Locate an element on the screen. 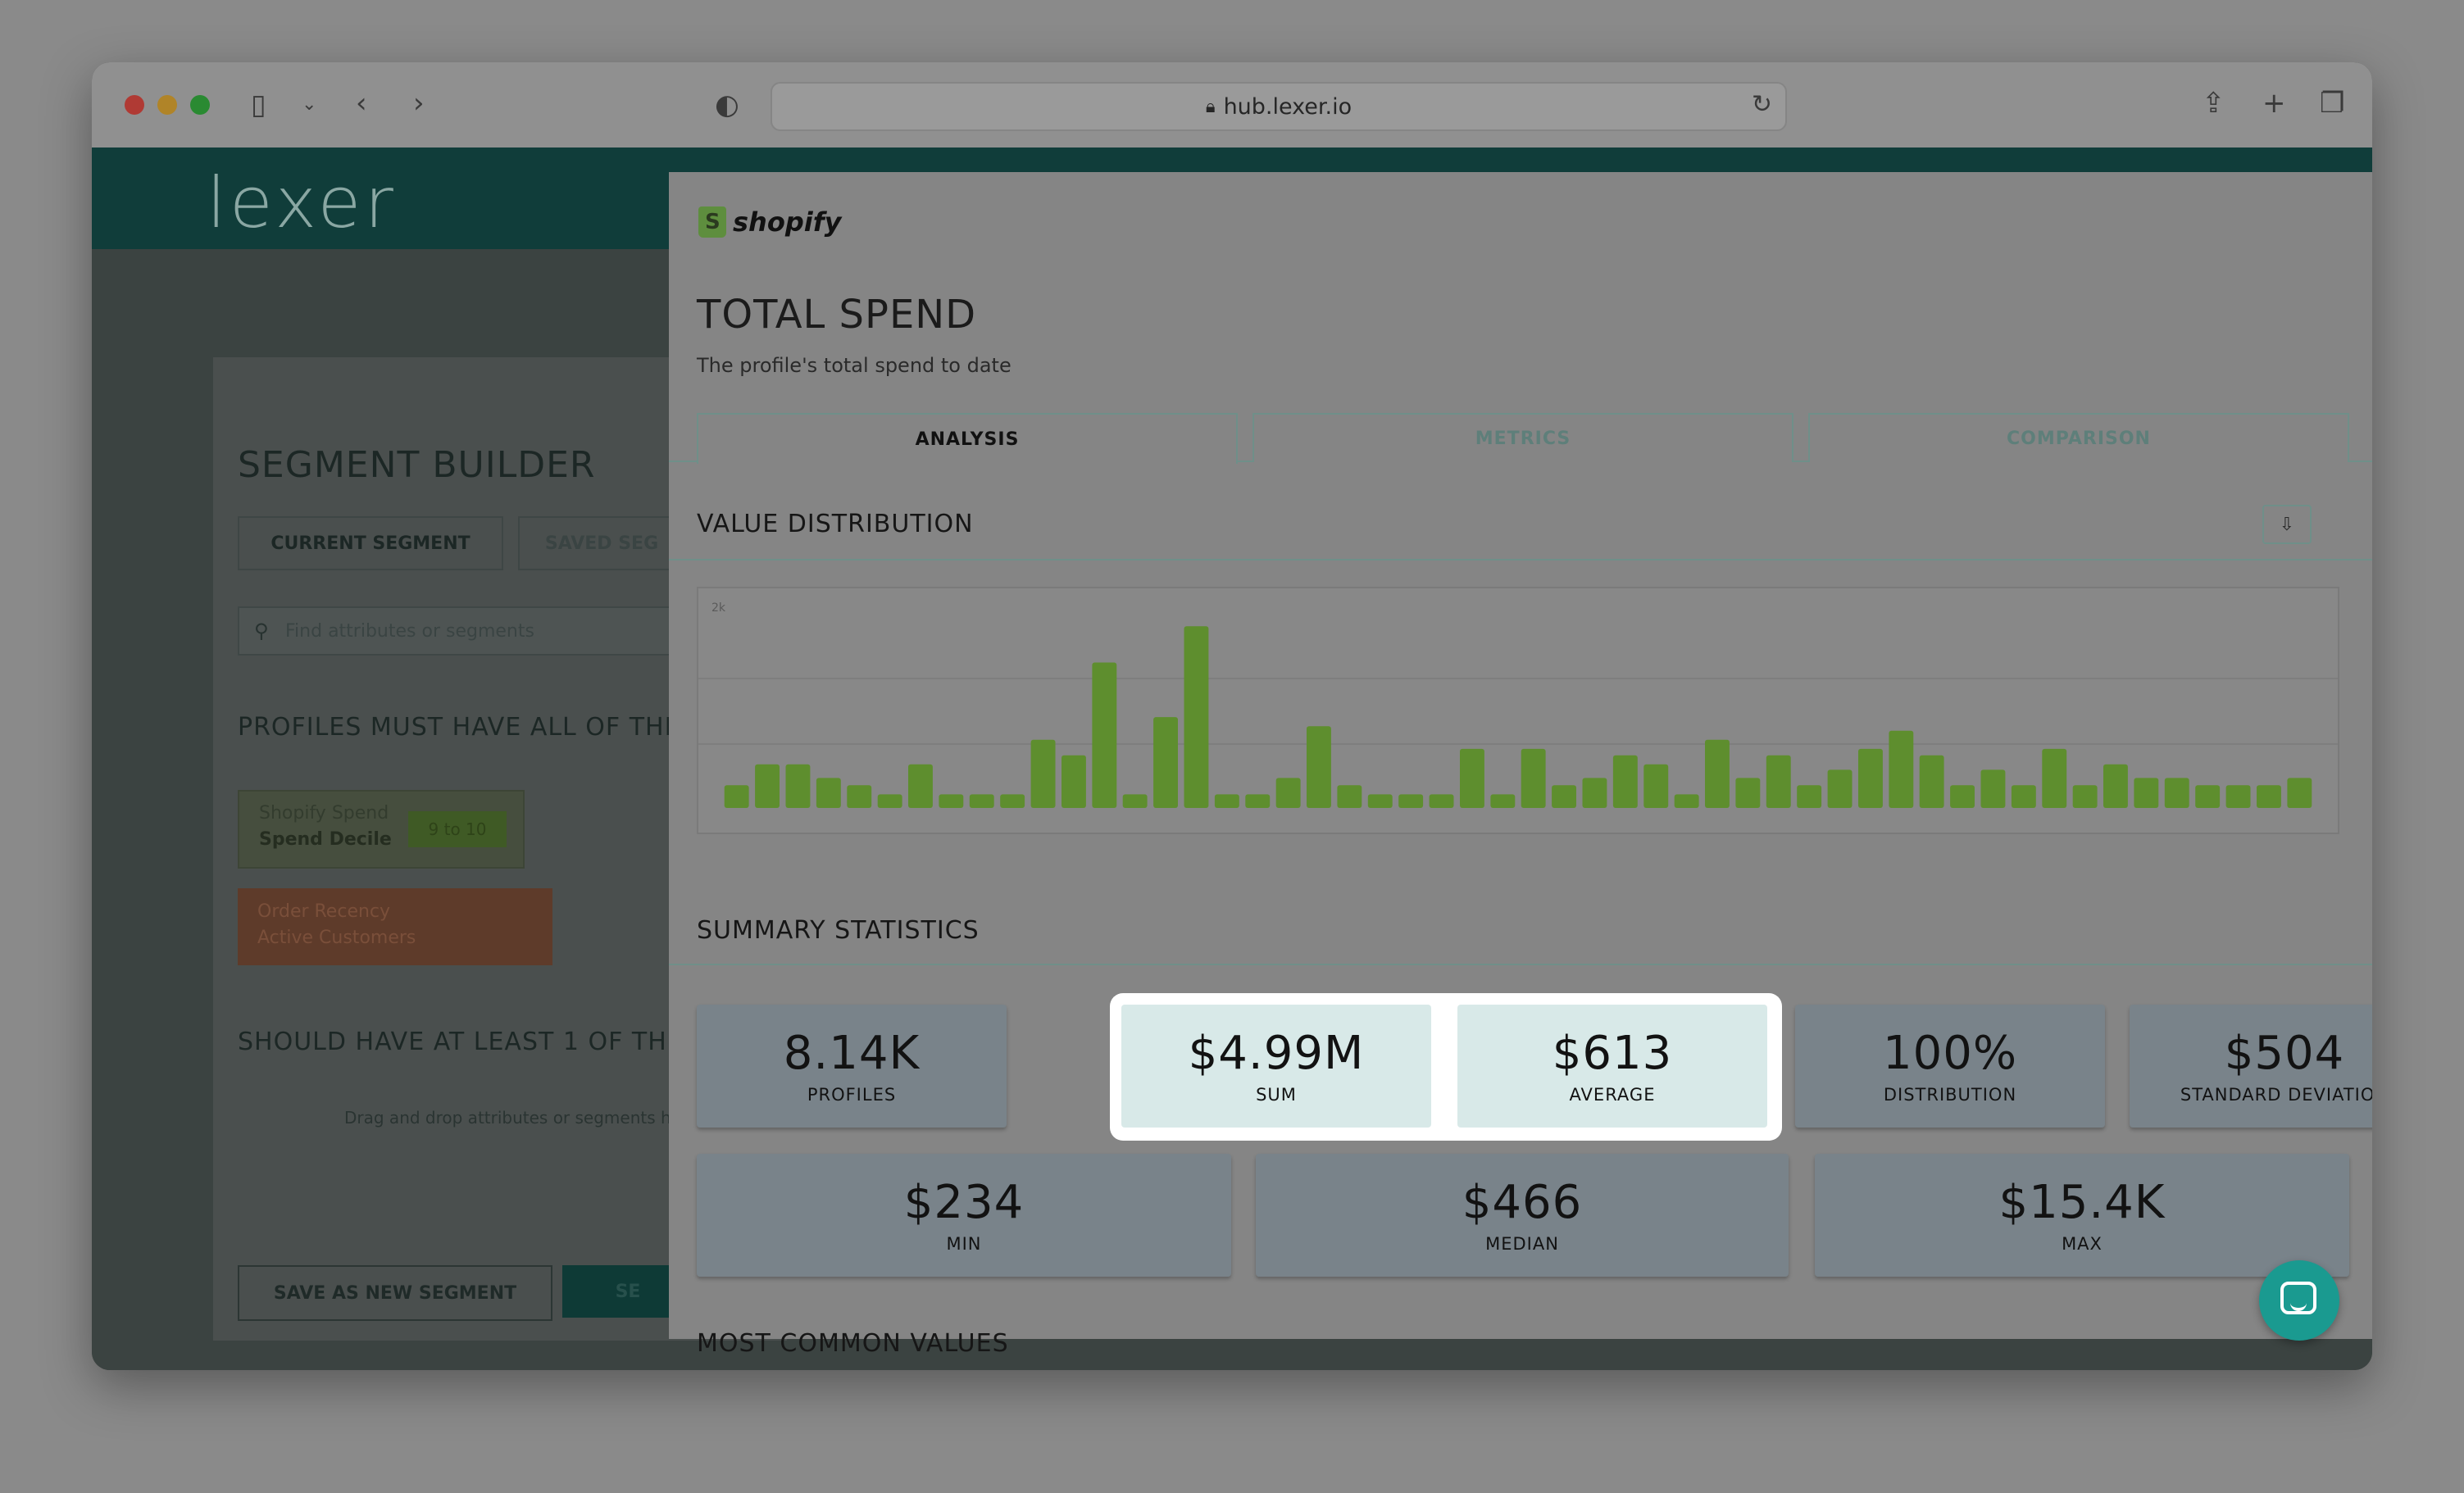 The height and width of the screenshot is (1493, 2464). search-icon: ⚲ is located at coordinates (262, 631).